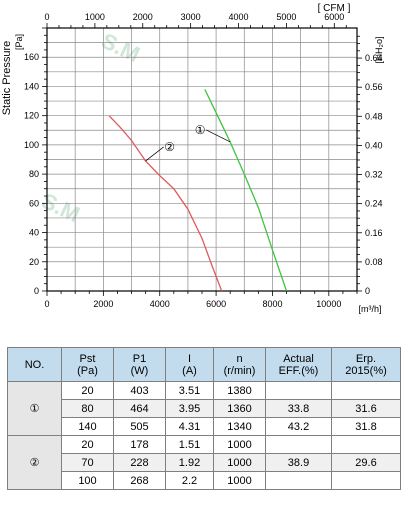 This screenshot has width=406, height=505. I want to click on table-row: 100 268 2.2 1000, so click(204, 480).